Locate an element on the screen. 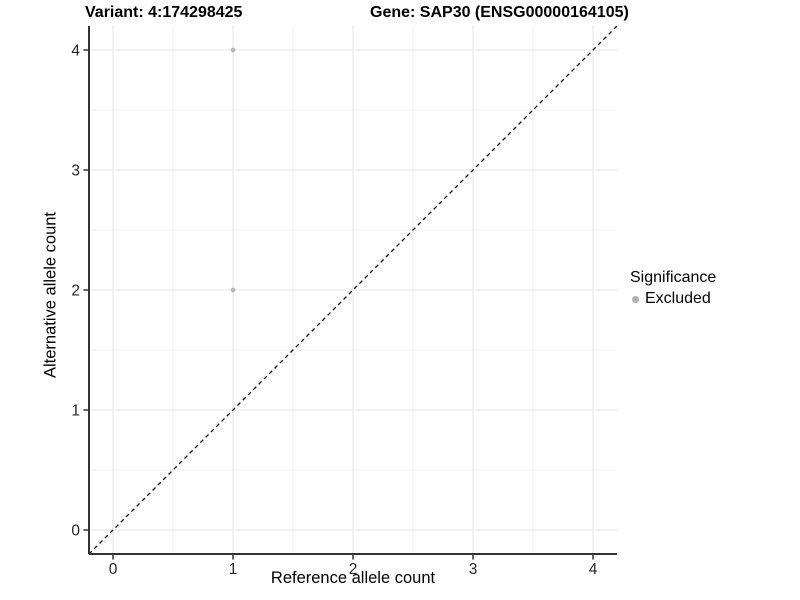 The image size is (800, 600). x-tick-label: 0 is located at coordinates (113, 569).